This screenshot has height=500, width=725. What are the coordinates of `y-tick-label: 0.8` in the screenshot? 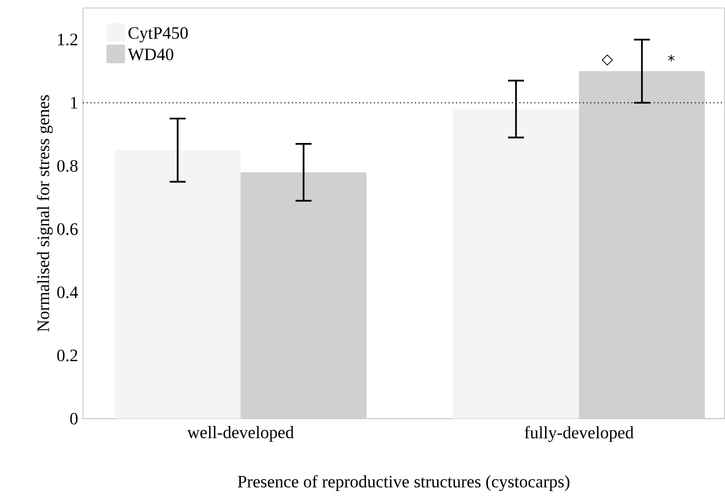 It's located at (67, 166).